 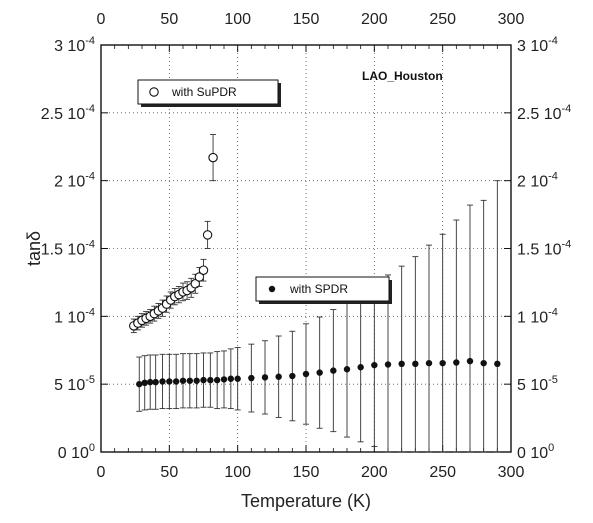 What do you see at coordinates (511, 19) in the screenshot?
I see `x-tick-label-top: 300` at bounding box center [511, 19].